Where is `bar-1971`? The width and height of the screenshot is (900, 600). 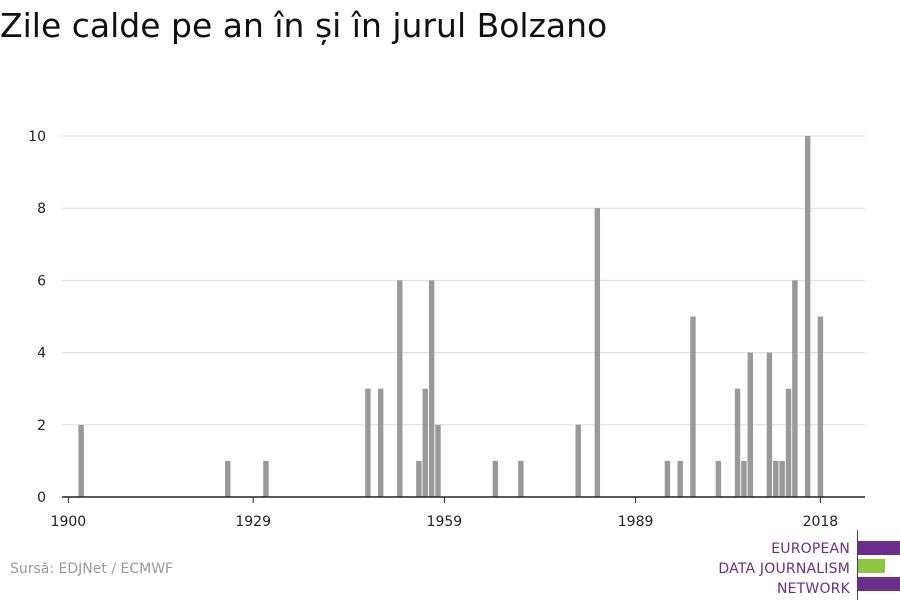 bar-1971 is located at coordinates (521, 478).